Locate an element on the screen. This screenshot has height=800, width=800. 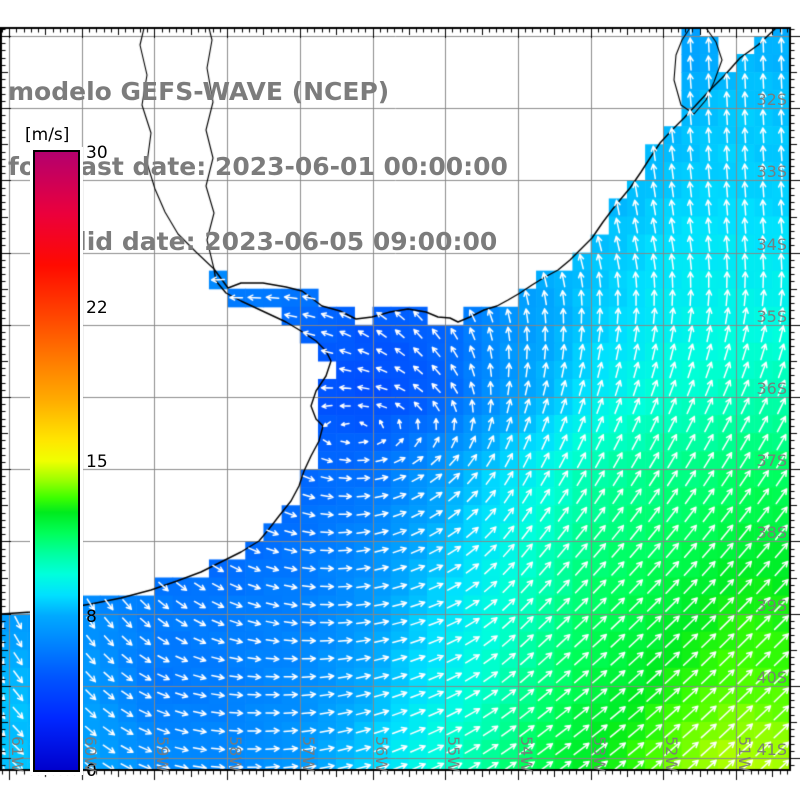
lon-label-59W: 59W is located at coordinates (163, 754).